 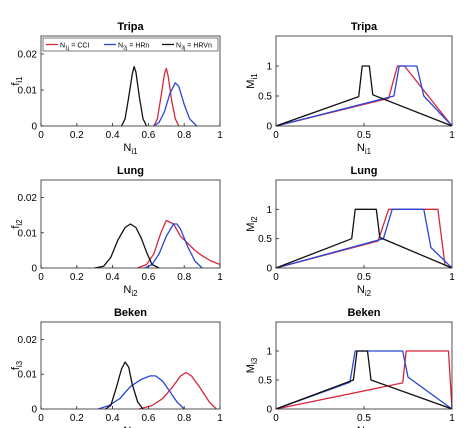 I want to click on legend-entry: N3j = HRVn, so click(x=194, y=47).